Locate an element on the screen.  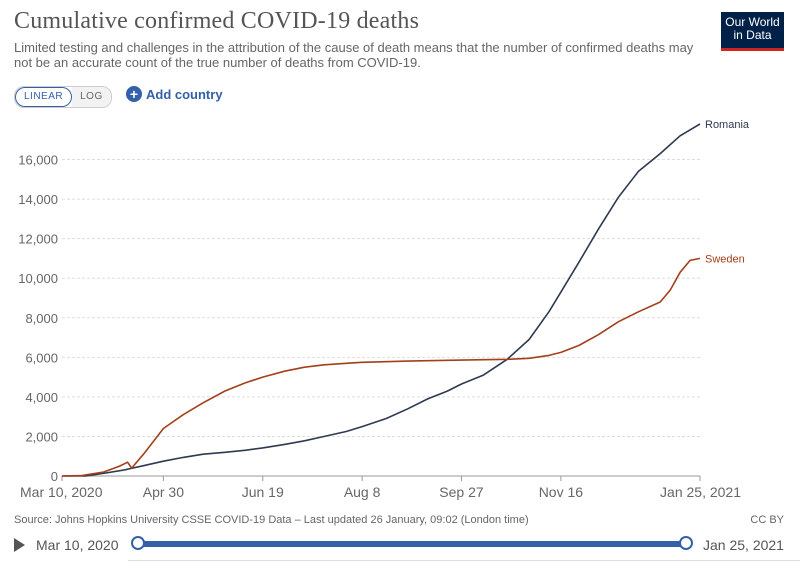
x-tick-label: Mar 10, 2020 is located at coordinates (61, 492).